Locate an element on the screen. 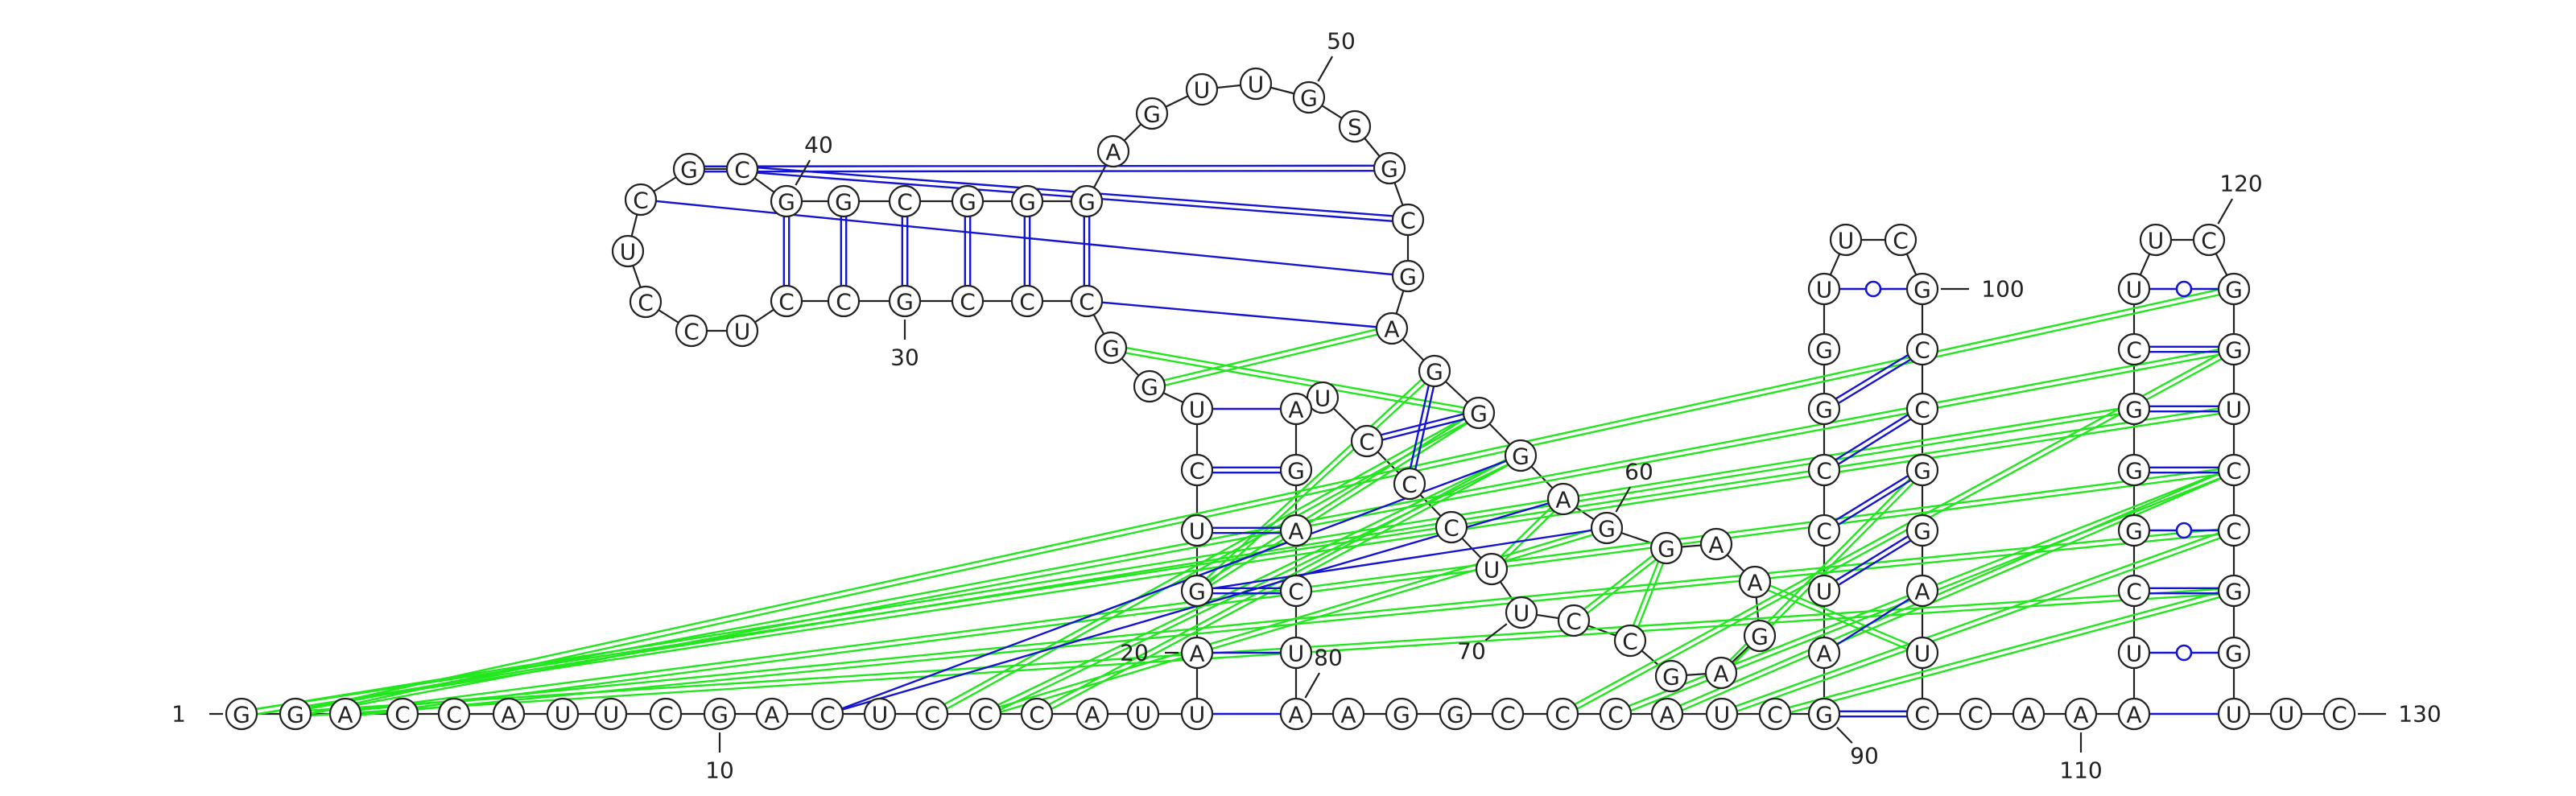 This screenshot has width=2576, height=796. wobble-marker is located at coordinates (1873, 289).